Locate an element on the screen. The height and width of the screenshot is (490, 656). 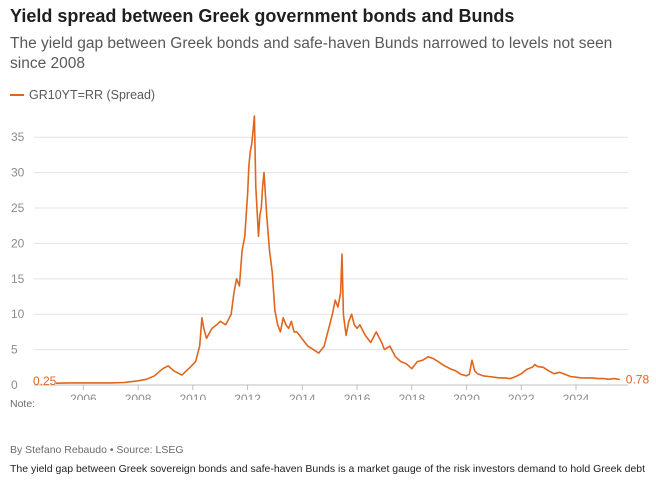
legend: GR10YT=RR (Spread) is located at coordinates (82, 95).